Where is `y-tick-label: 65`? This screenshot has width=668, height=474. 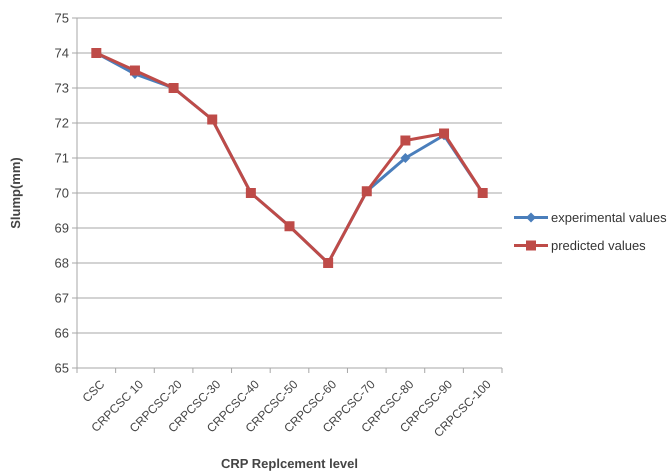 y-tick-label: 65 is located at coordinates (61, 368).